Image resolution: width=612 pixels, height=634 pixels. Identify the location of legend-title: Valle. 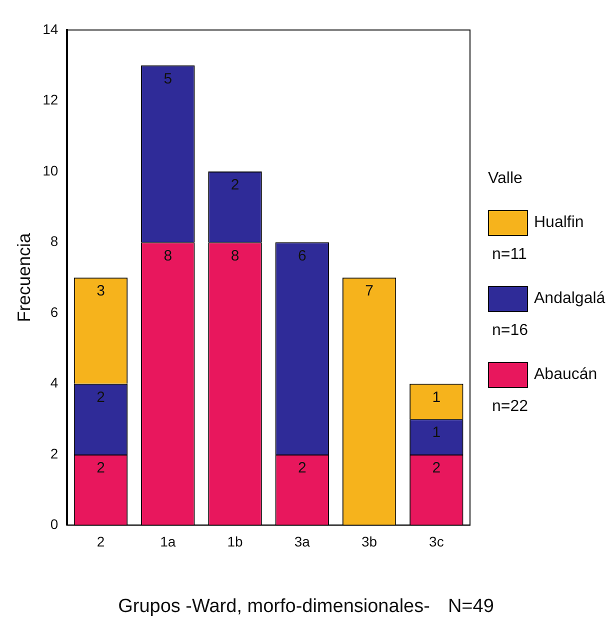
(506, 179).